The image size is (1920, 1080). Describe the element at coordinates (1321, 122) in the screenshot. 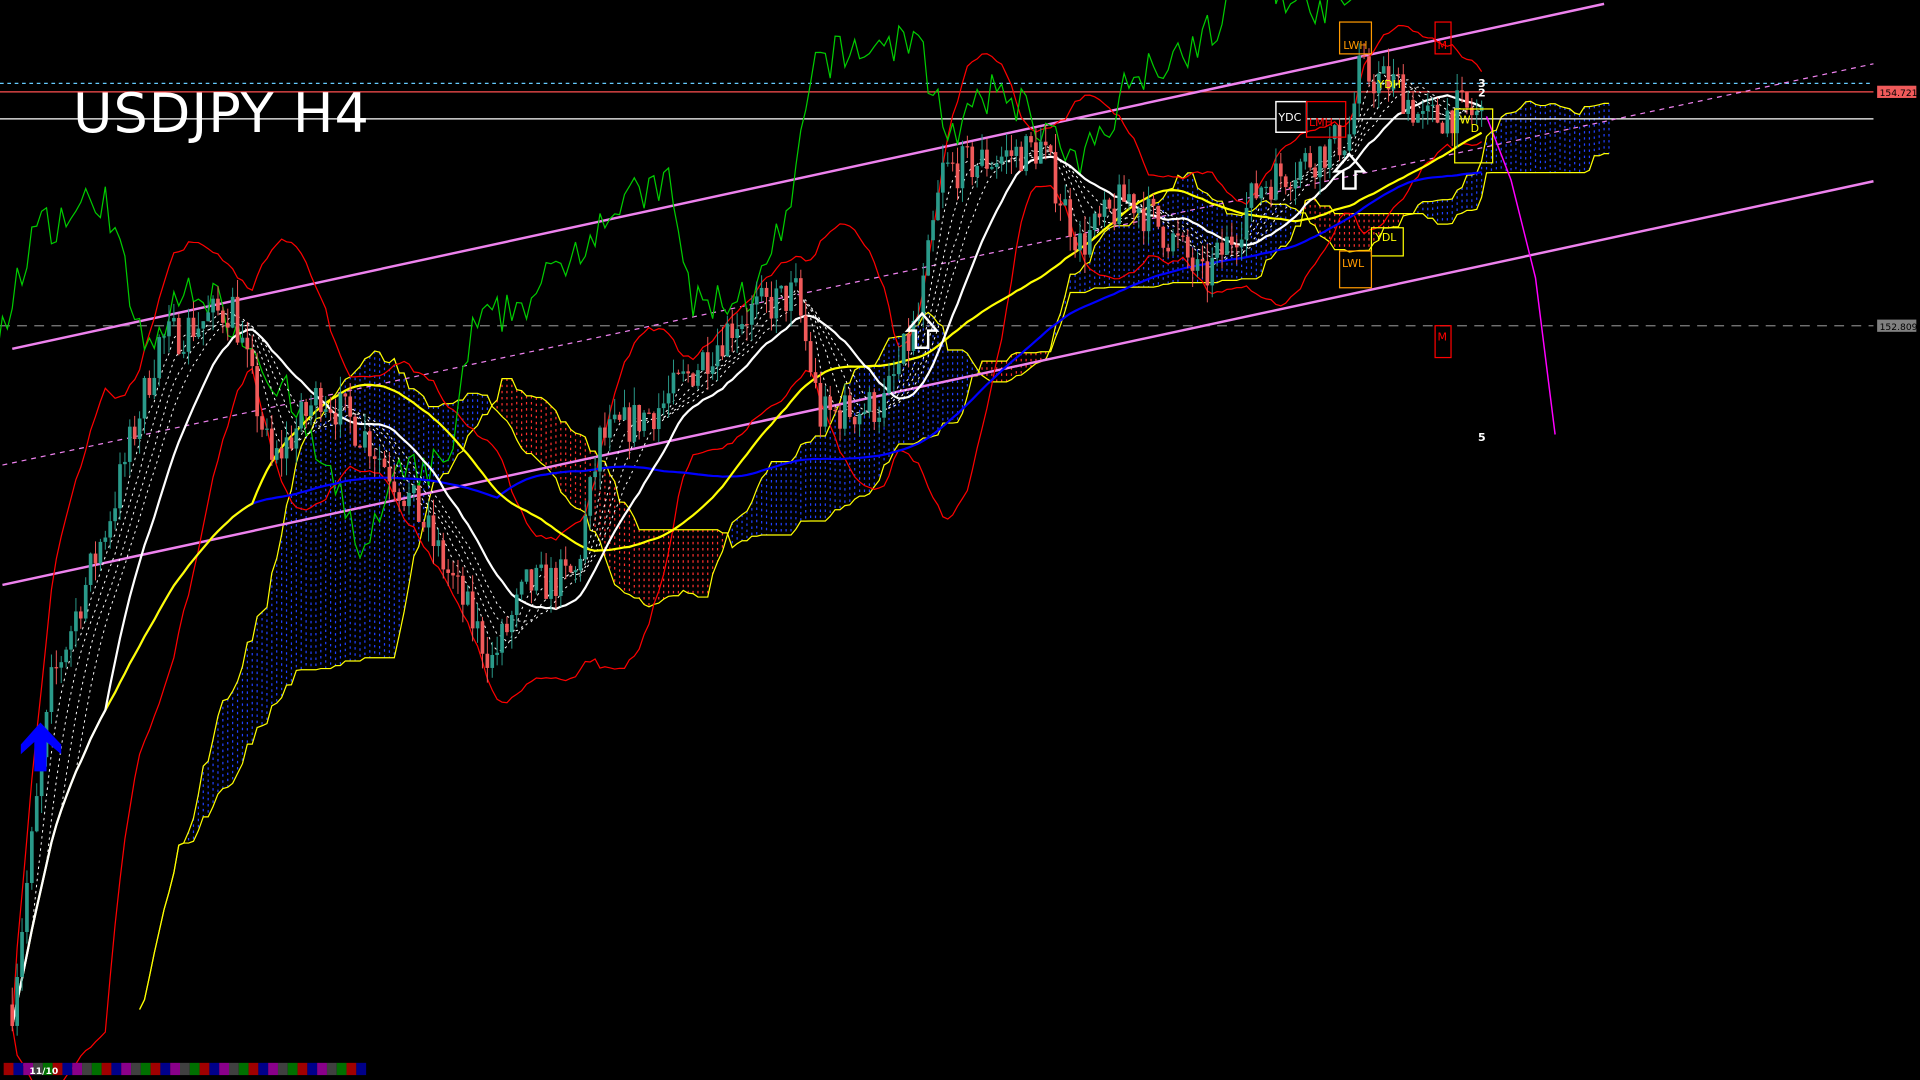

I see `lmh-label: LMH` at that location.